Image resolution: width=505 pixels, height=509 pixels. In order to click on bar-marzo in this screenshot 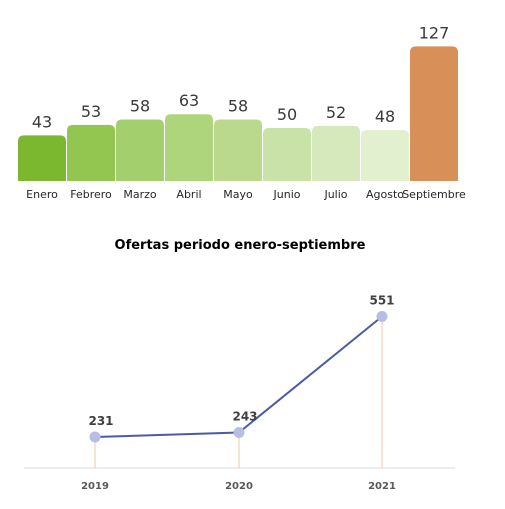, I will do `click(140, 150)`.